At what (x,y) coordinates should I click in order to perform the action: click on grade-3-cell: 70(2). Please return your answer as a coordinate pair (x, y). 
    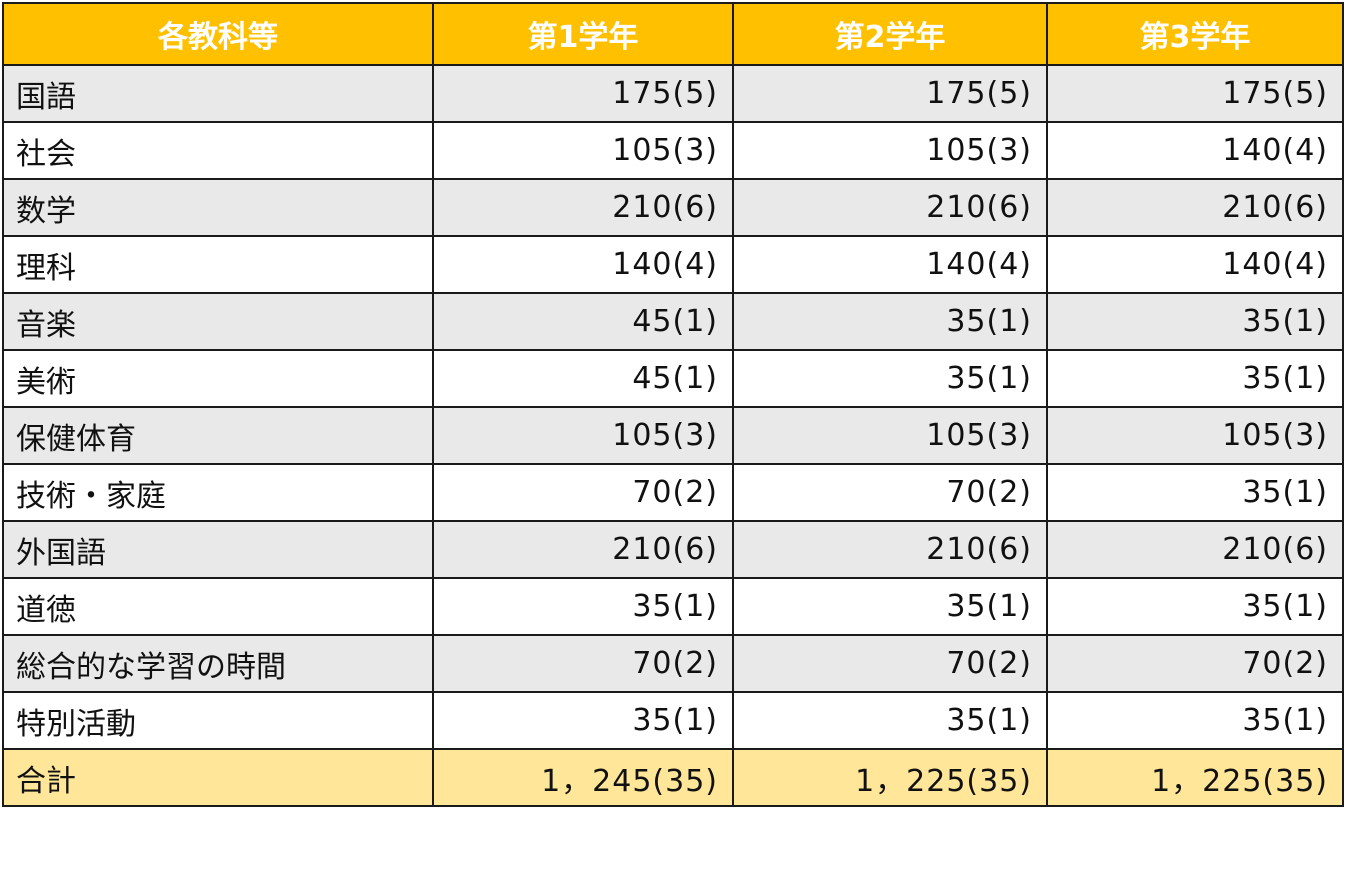
    Looking at the image, I should click on (1195, 663).